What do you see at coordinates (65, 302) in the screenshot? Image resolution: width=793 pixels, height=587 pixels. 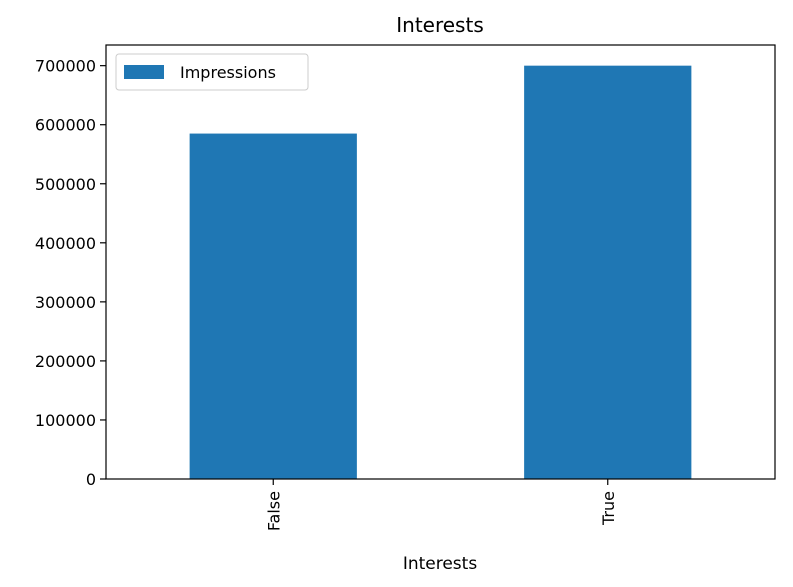 I see `y-tick-label: 300000` at bounding box center [65, 302].